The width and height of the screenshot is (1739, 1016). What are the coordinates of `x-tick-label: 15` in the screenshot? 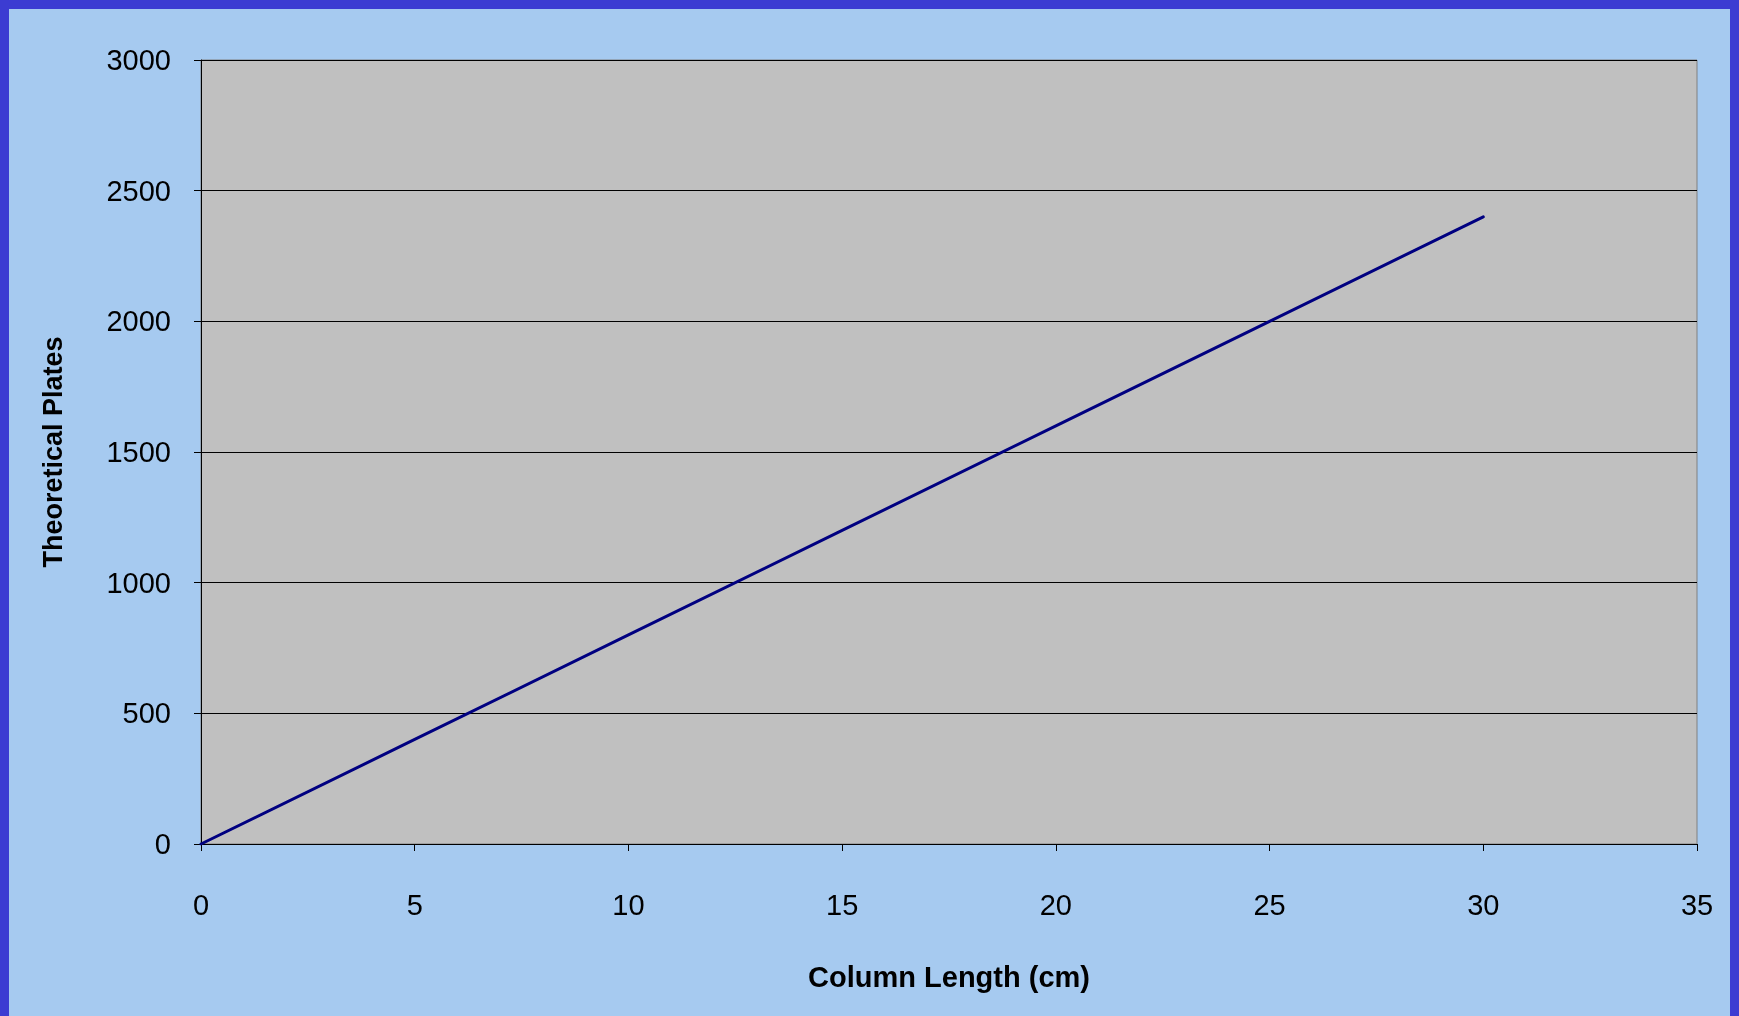 It's located at (842, 904).